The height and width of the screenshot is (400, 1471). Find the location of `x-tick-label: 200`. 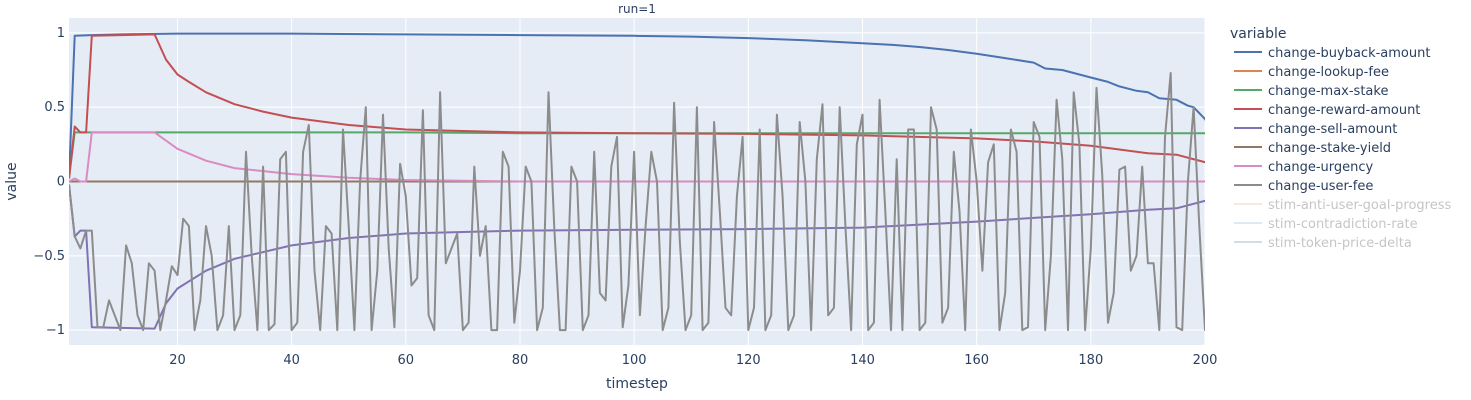

x-tick-label: 200 is located at coordinates (1205, 360).